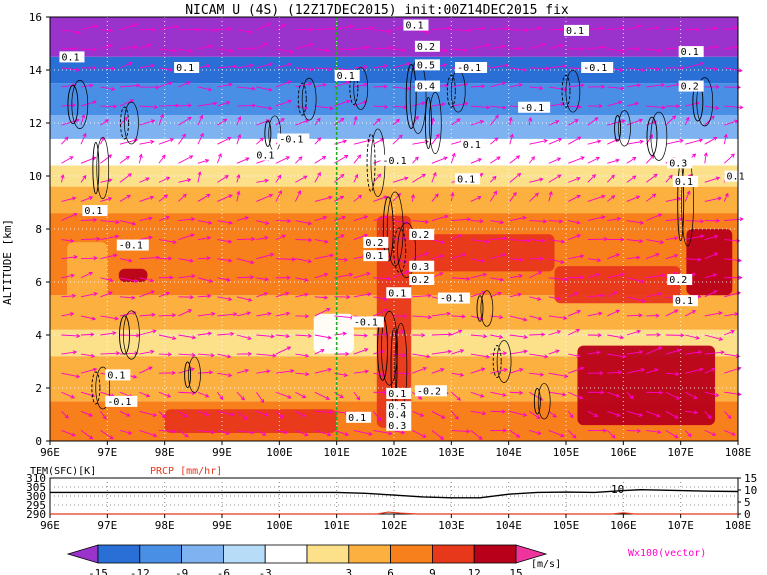 This screenshot has height=575, width=767. What do you see at coordinates (291, 140) in the screenshot?
I see `contour-label: -0.1` at bounding box center [291, 140].